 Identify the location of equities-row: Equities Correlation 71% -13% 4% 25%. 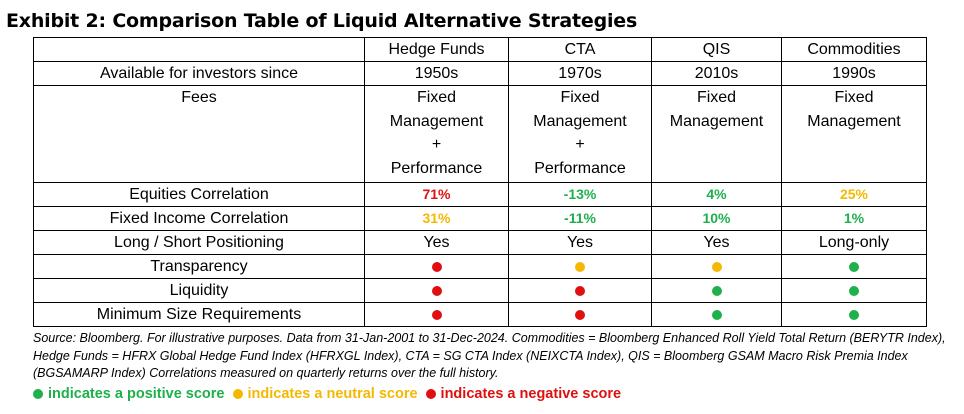
(480, 194).